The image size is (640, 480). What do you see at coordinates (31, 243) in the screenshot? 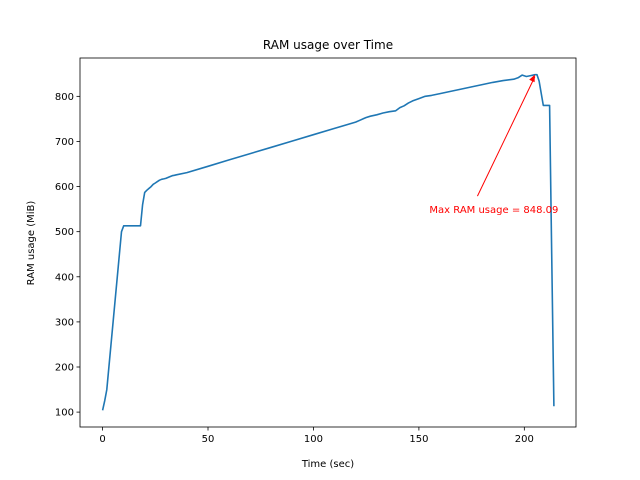
I see `y-axis-label: RAM usage (MiB)` at bounding box center [31, 243].